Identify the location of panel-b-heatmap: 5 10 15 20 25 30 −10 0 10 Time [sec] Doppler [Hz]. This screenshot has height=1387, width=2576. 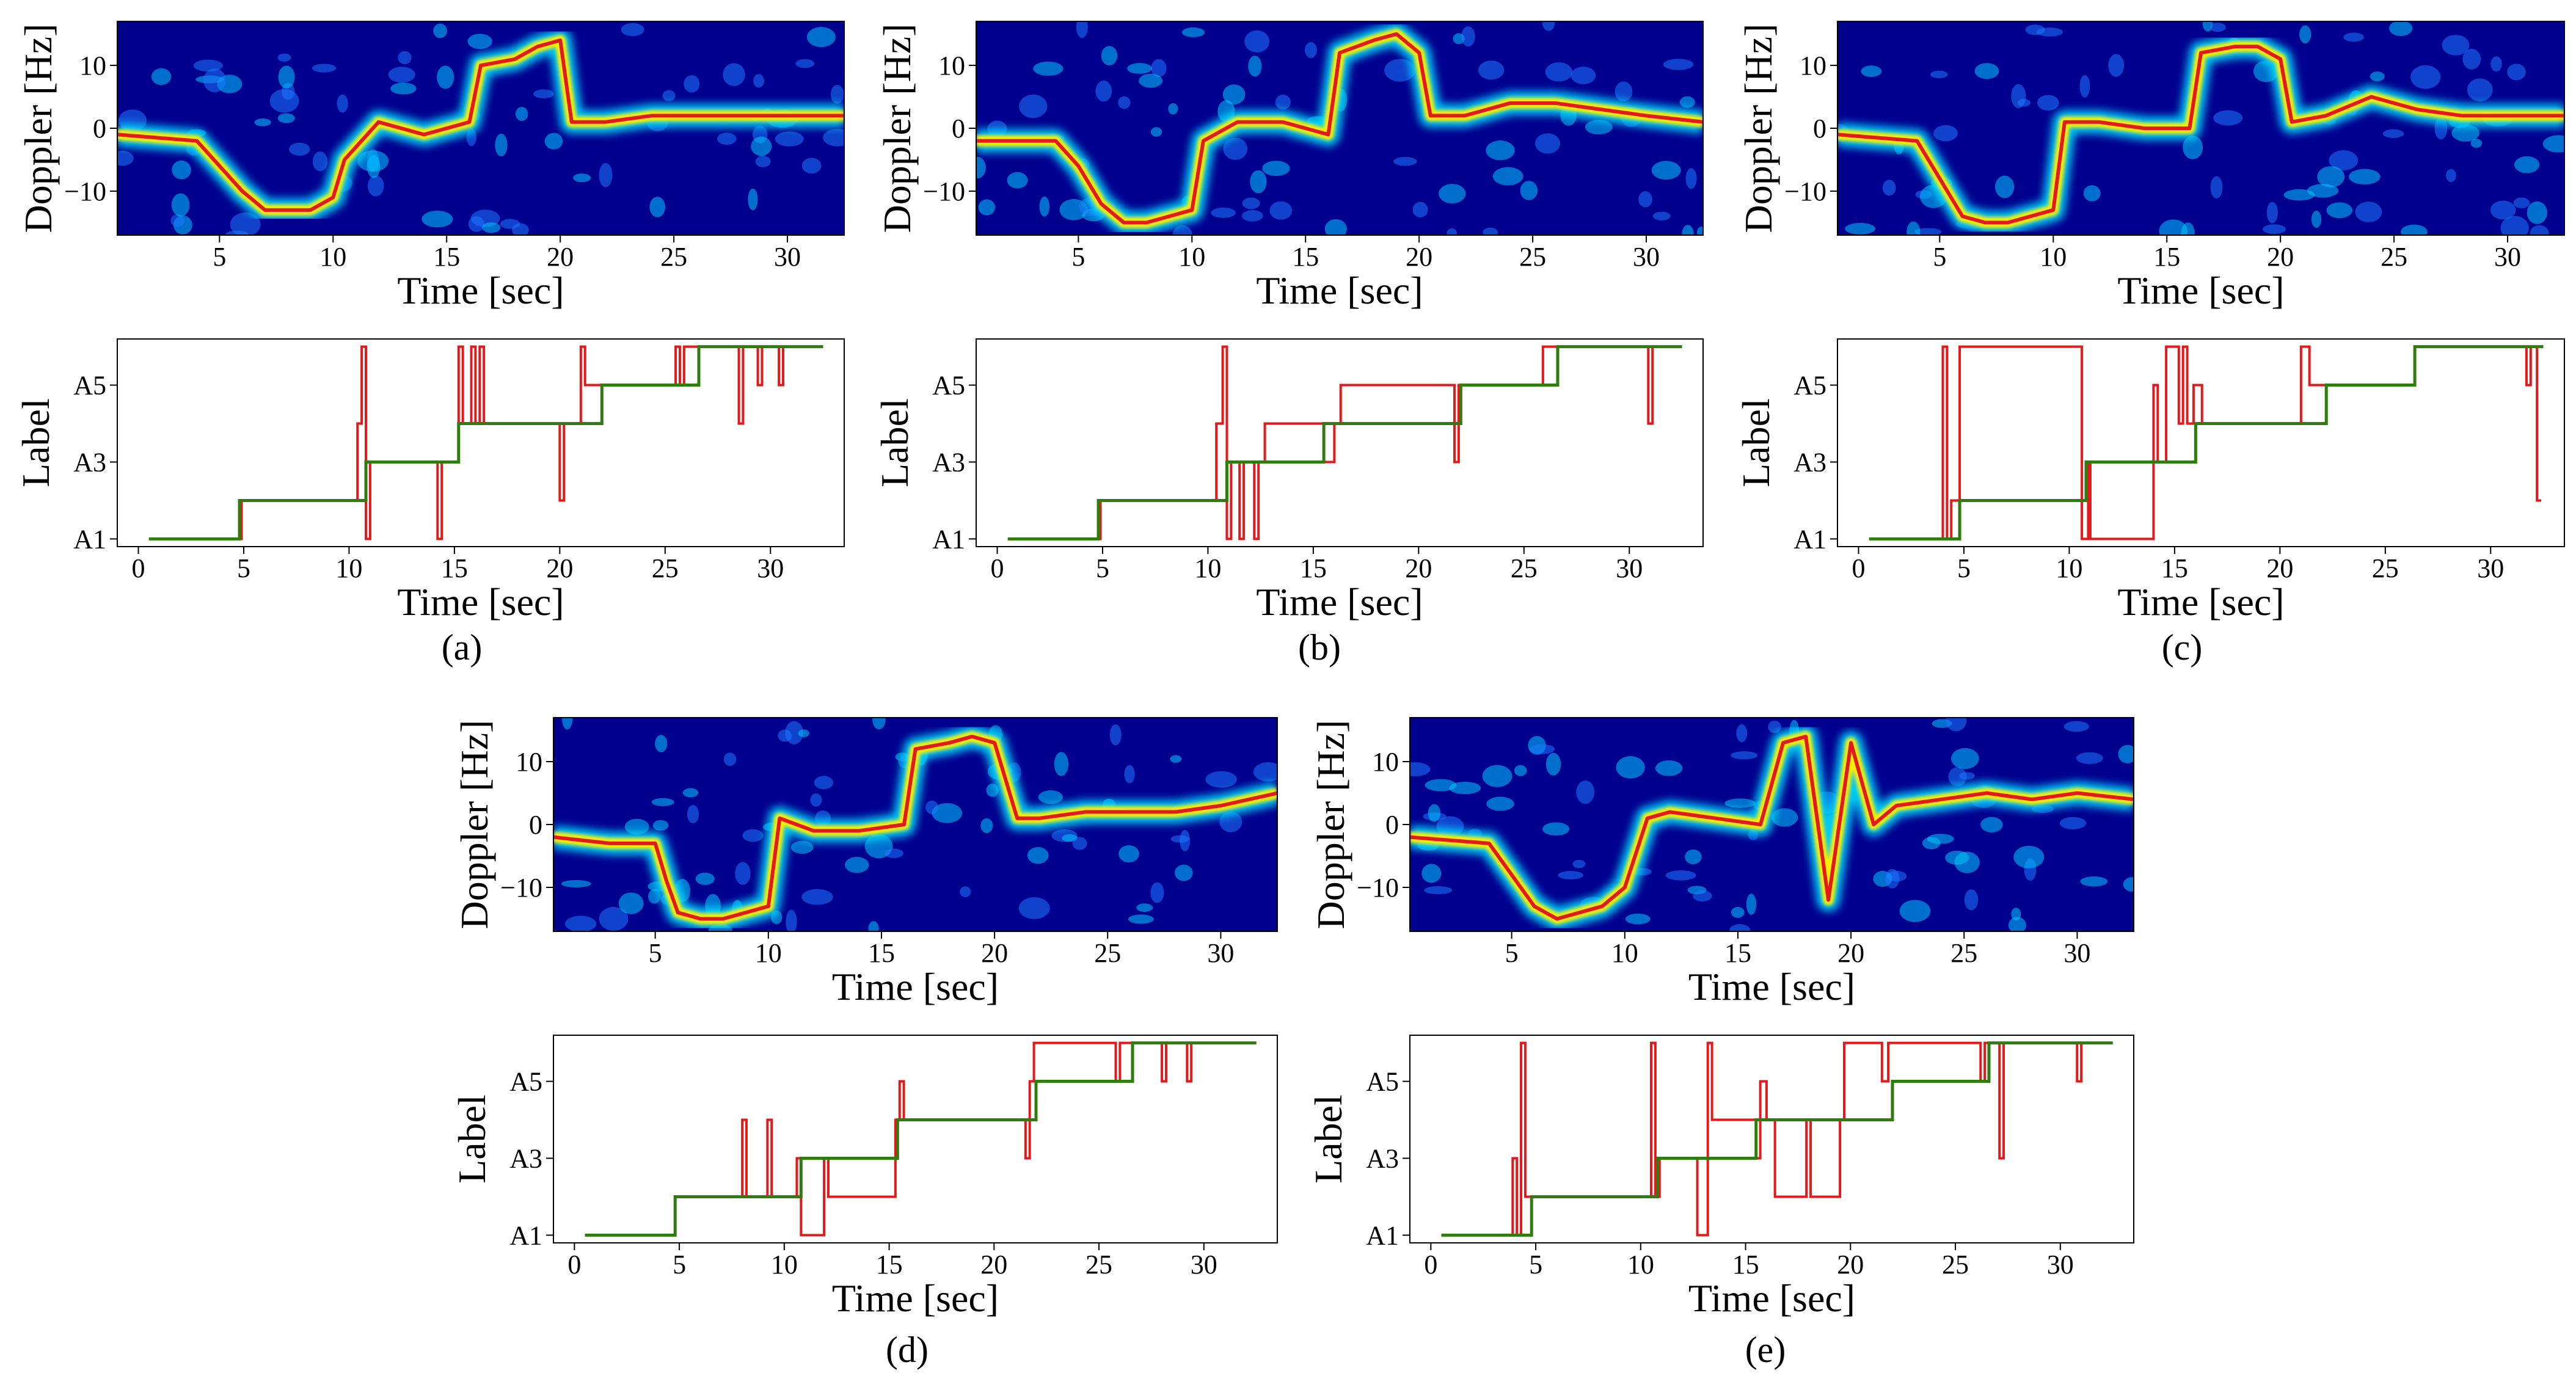
(1289, 166).